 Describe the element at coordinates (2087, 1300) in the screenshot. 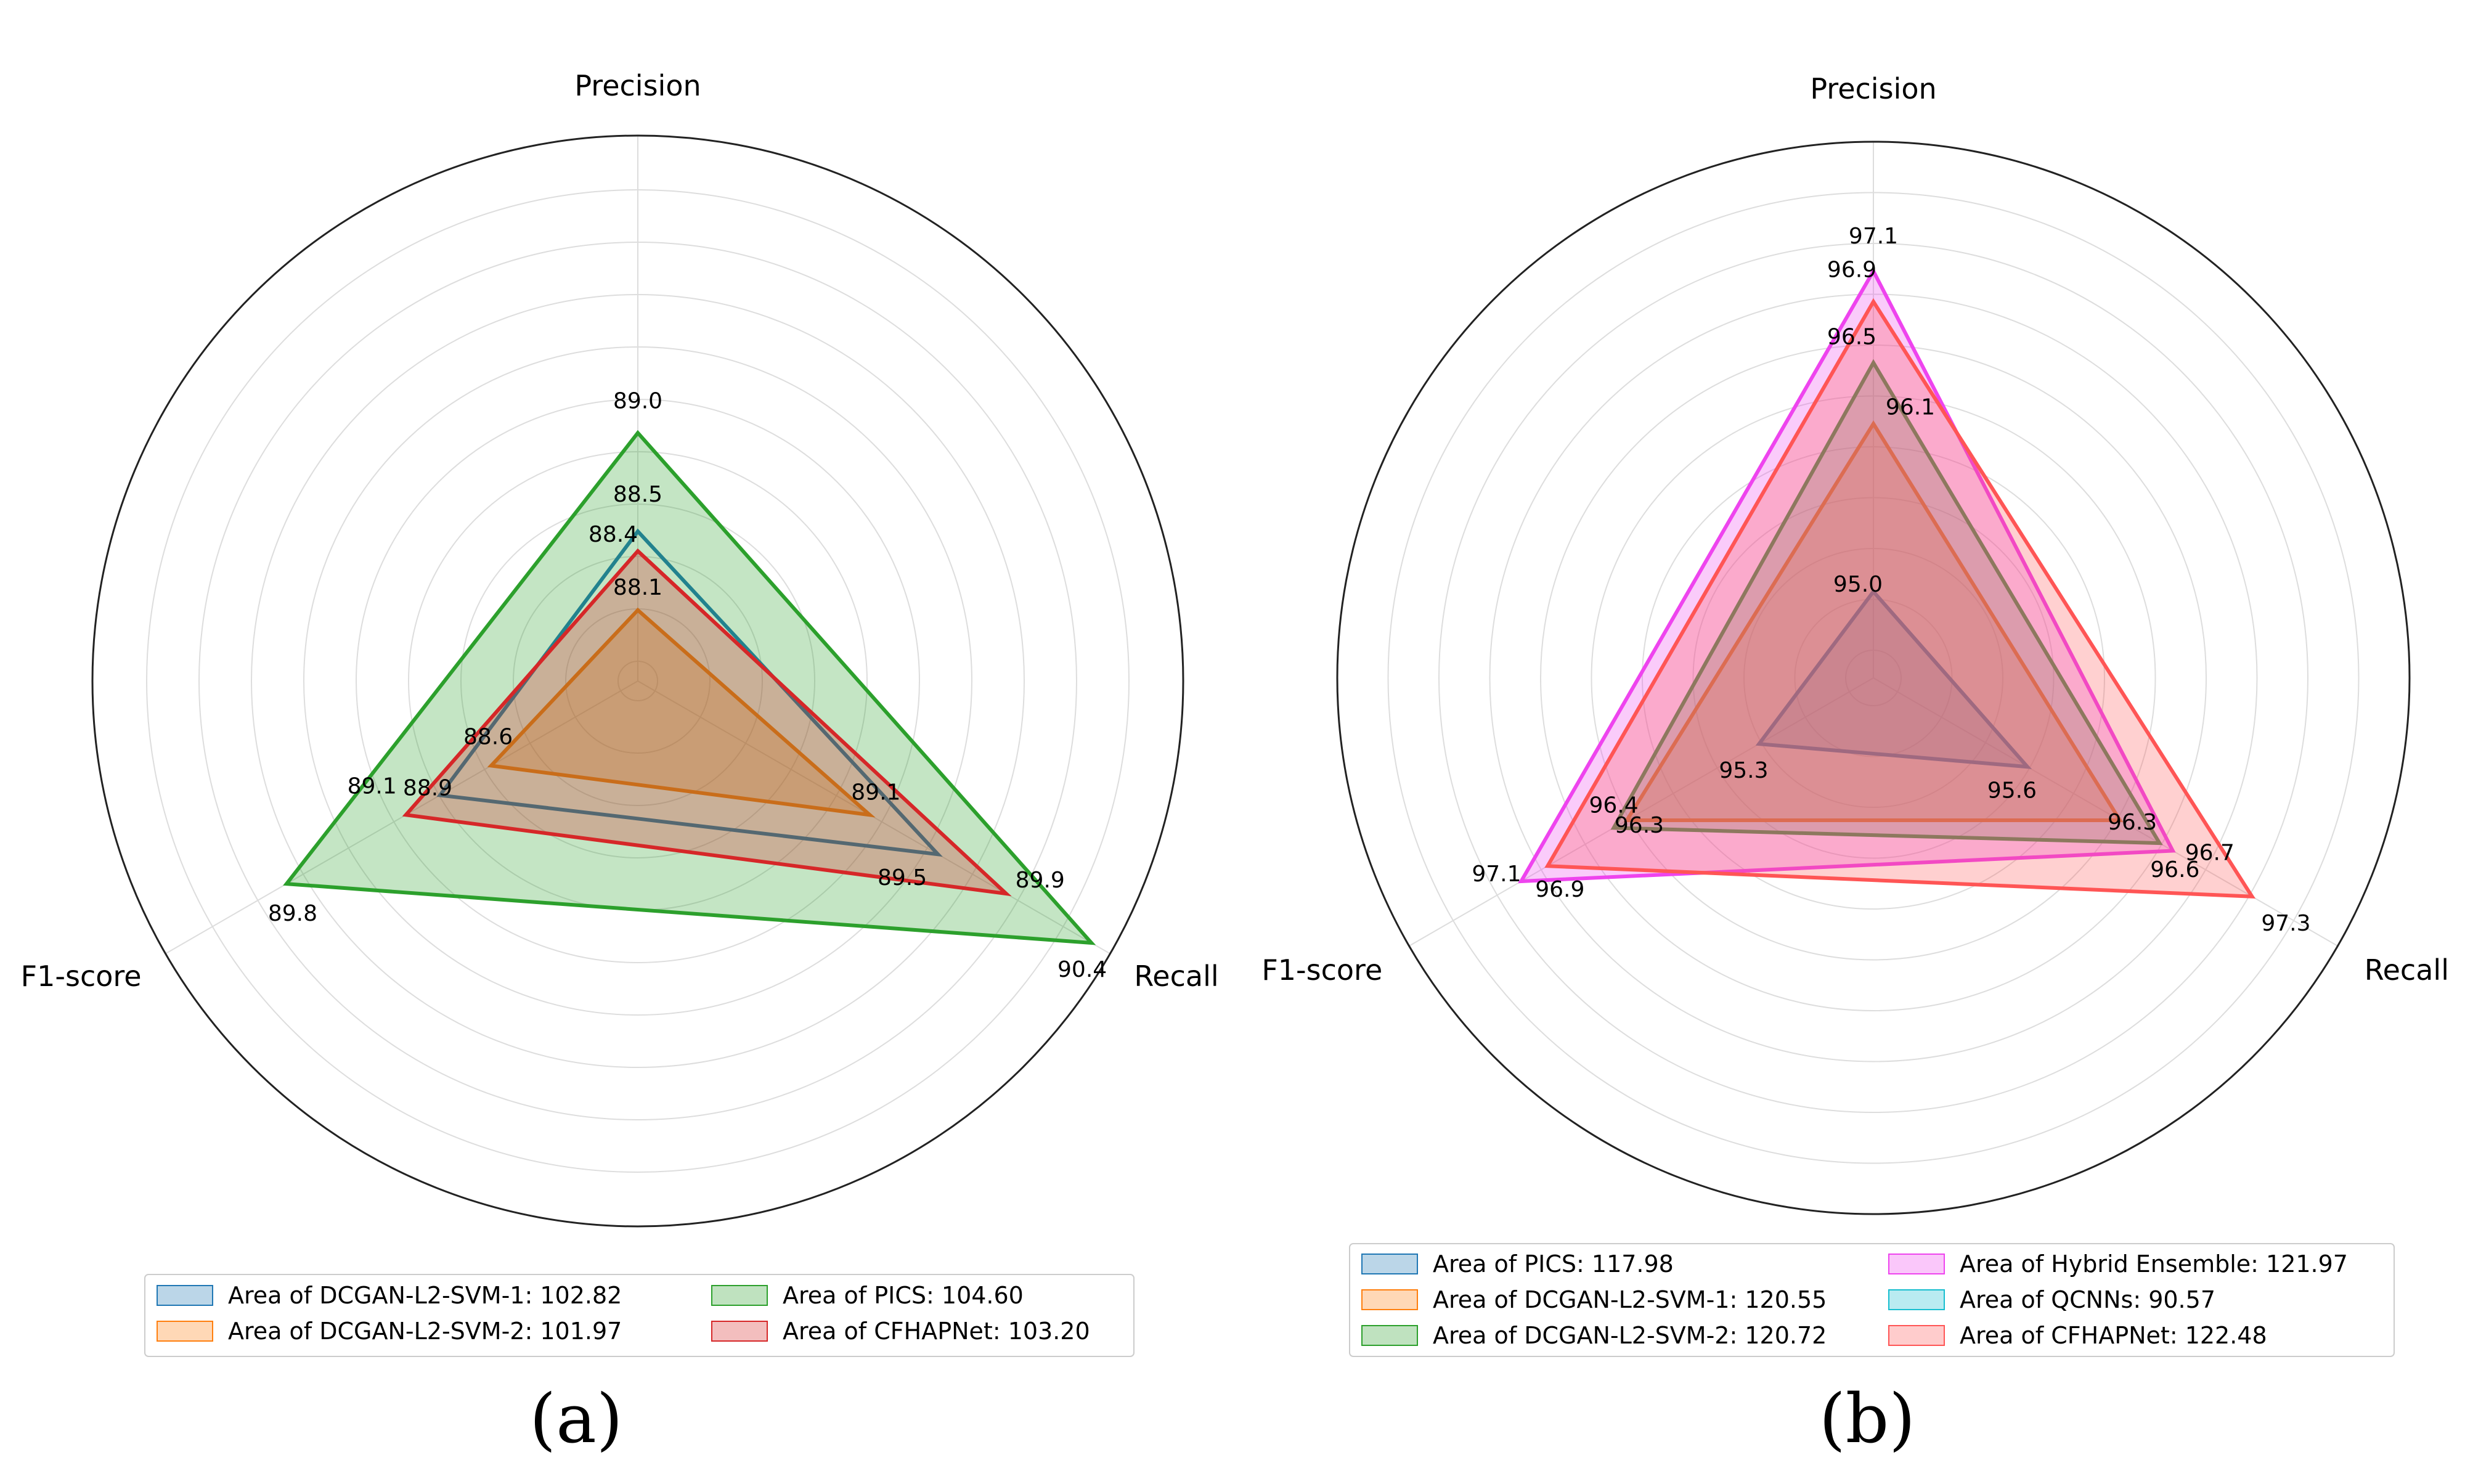

I see `legend-entry: Area of QCNNs: 90.57` at that location.